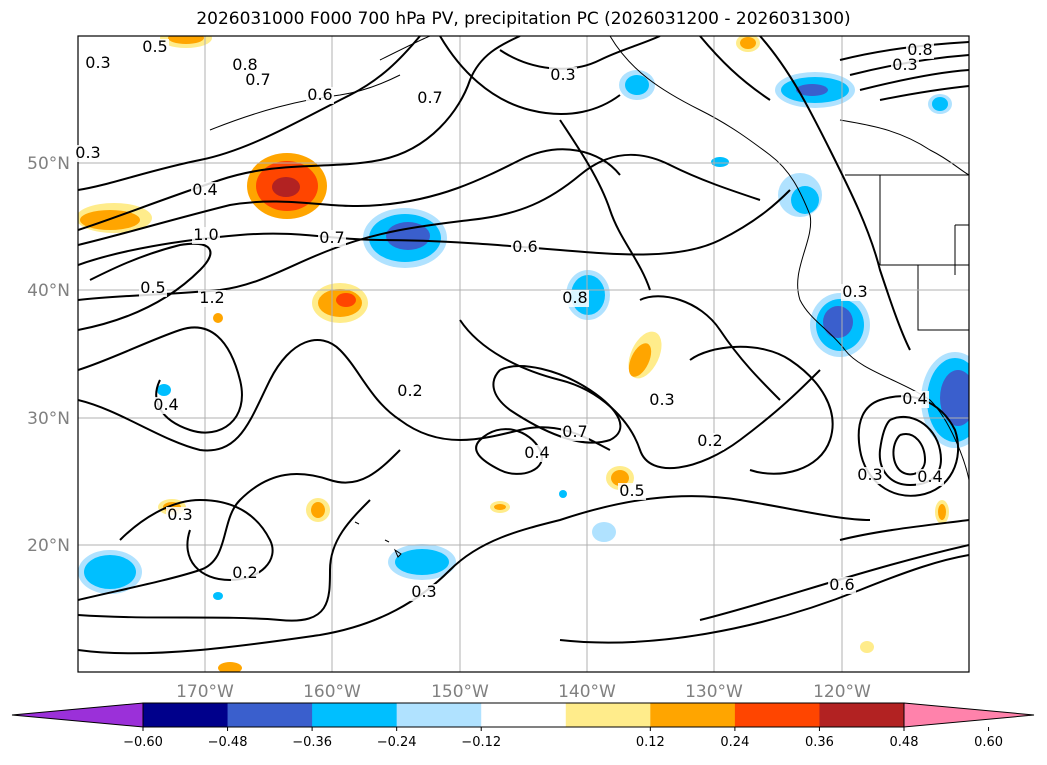 The width and height of the screenshot is (1047, 765). I want to click on lat-tick-50n: 50°N, so click(48, 164).